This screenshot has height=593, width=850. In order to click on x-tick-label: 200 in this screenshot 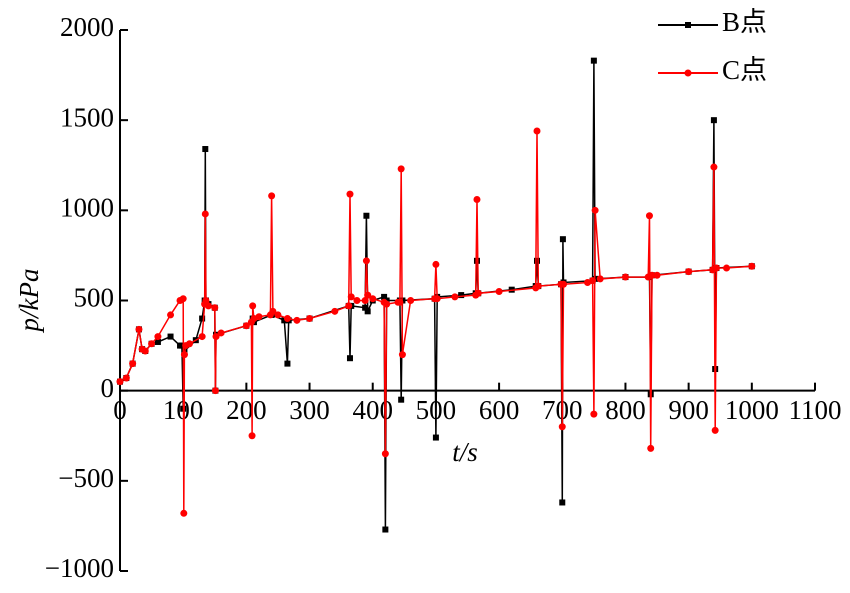, I will do `click(246, 410)`.